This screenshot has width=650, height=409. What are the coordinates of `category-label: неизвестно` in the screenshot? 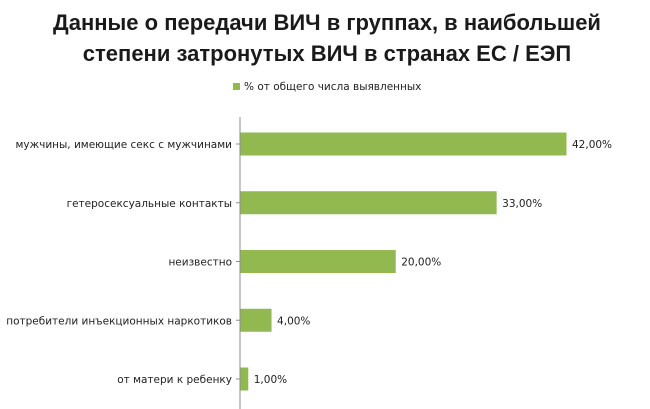 It's located at (200, 263).